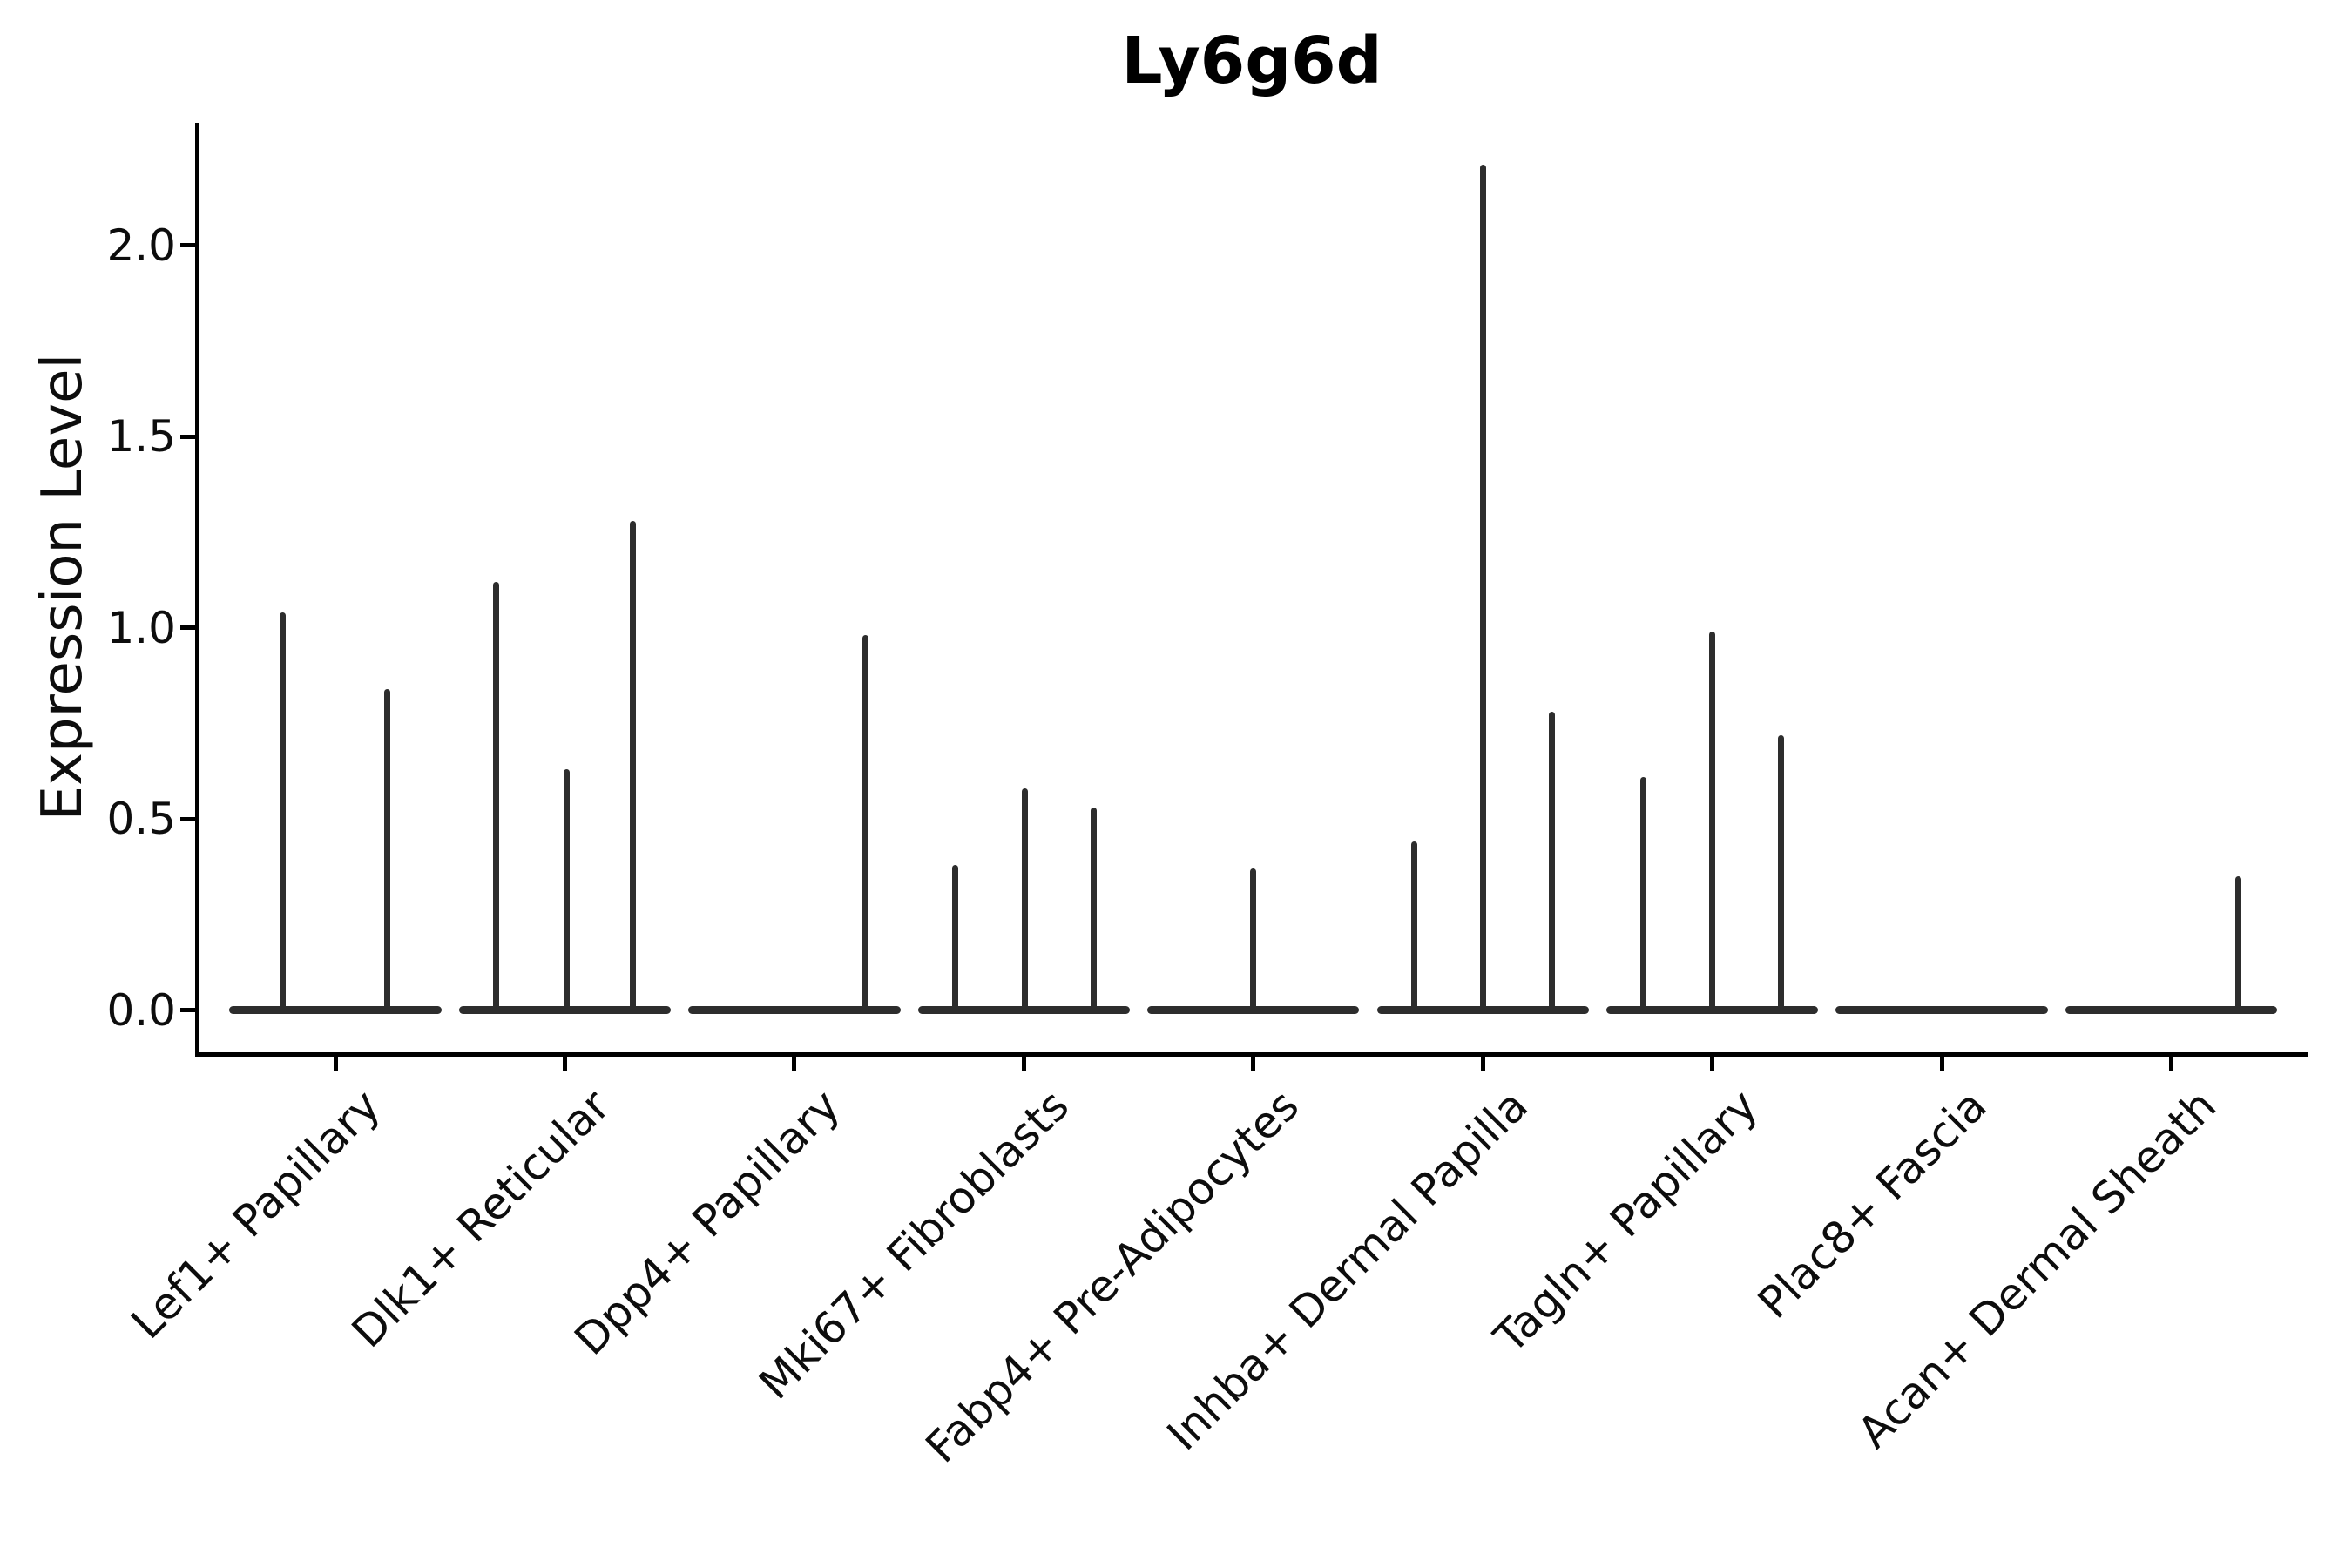 The height and width of the screenshot is (1568, 2352). What do you see at coordinates (141, 245) in the screenshot?
I see `y-tick-label: 2.0` at bounding box center [141, 245].